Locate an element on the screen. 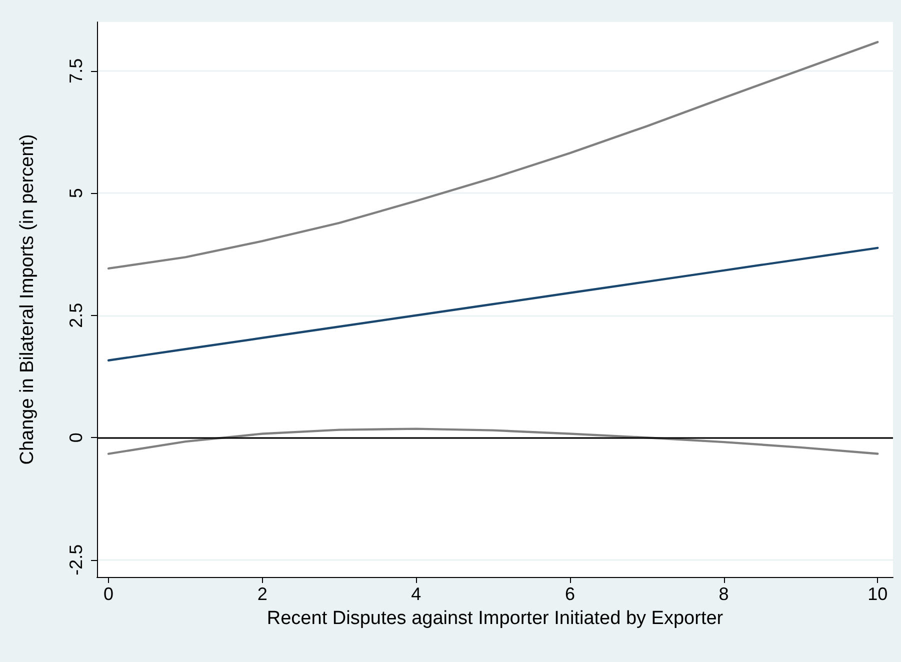  line-series is located at coordinates (493, 441).